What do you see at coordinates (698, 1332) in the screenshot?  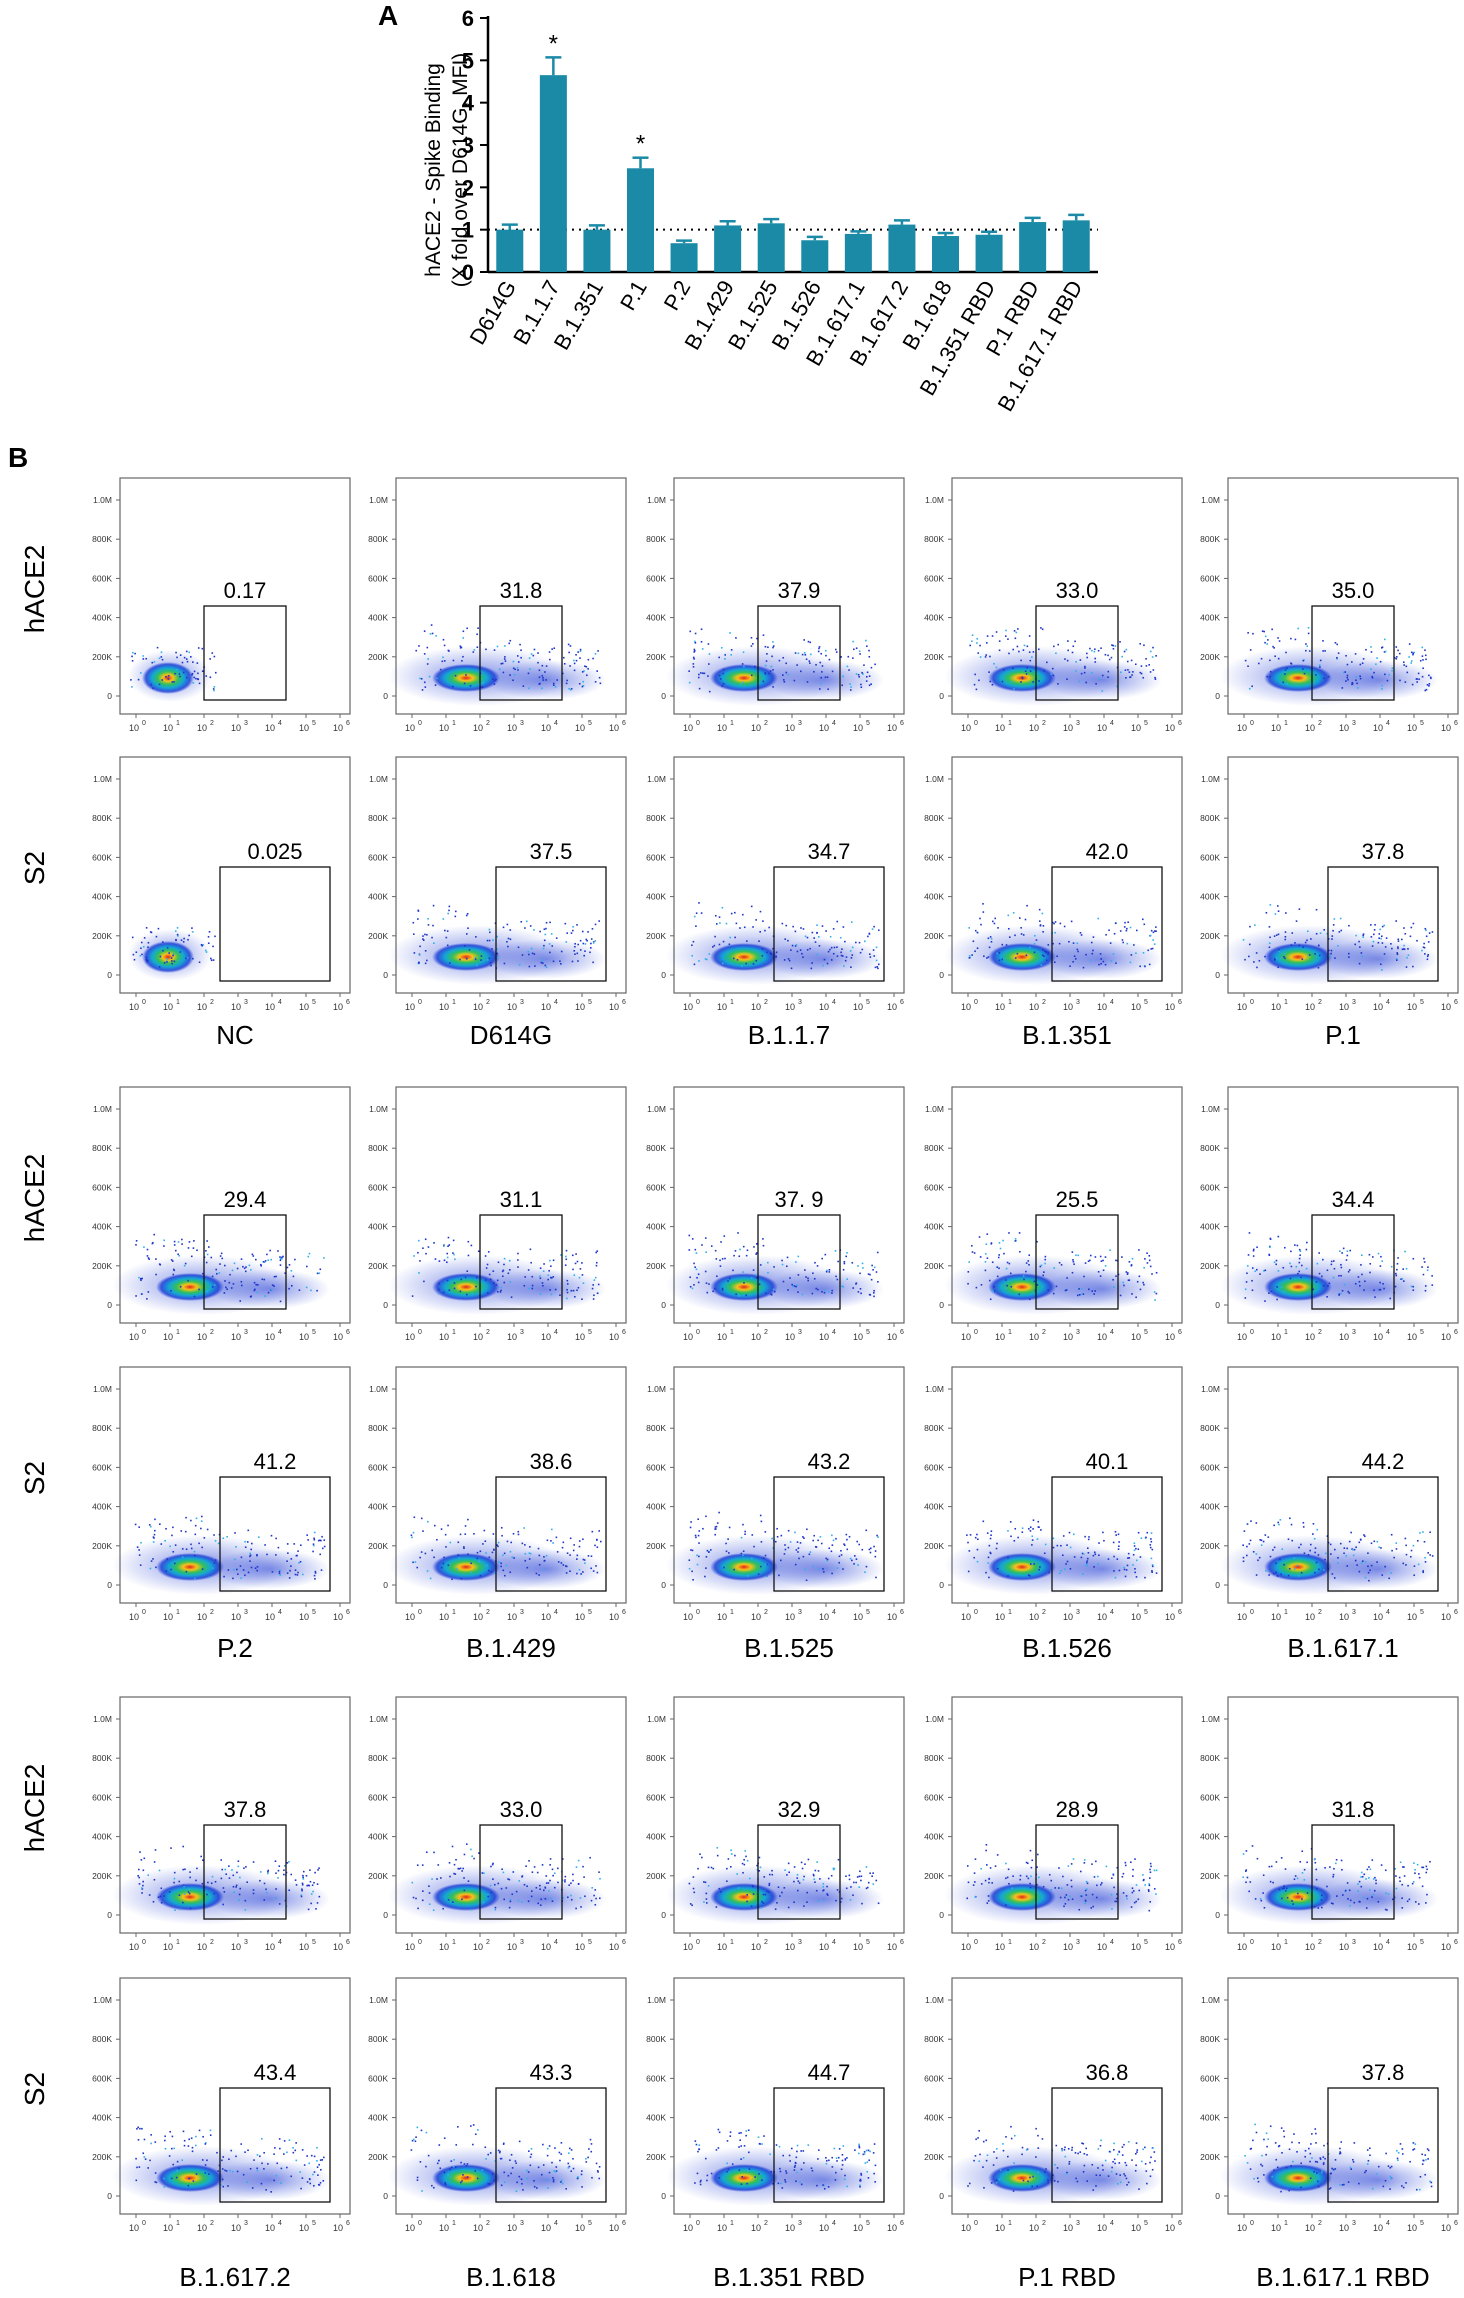 I see `x-tick-exponent: 0` at bounding box center [698, 1332].